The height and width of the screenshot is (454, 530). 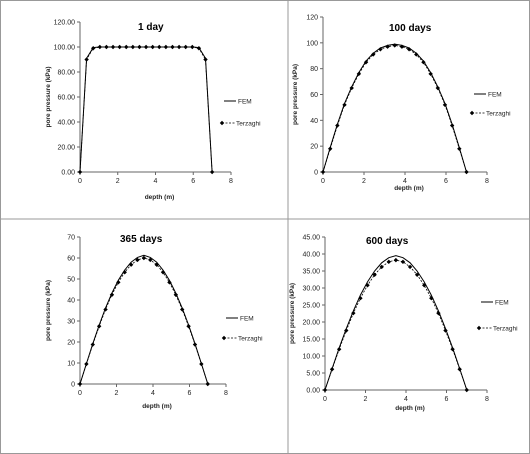 What do you see at coordinates (118, 181) in the screenshot?
I see `x-tick-label: 2` at bounding box center [118, 181].